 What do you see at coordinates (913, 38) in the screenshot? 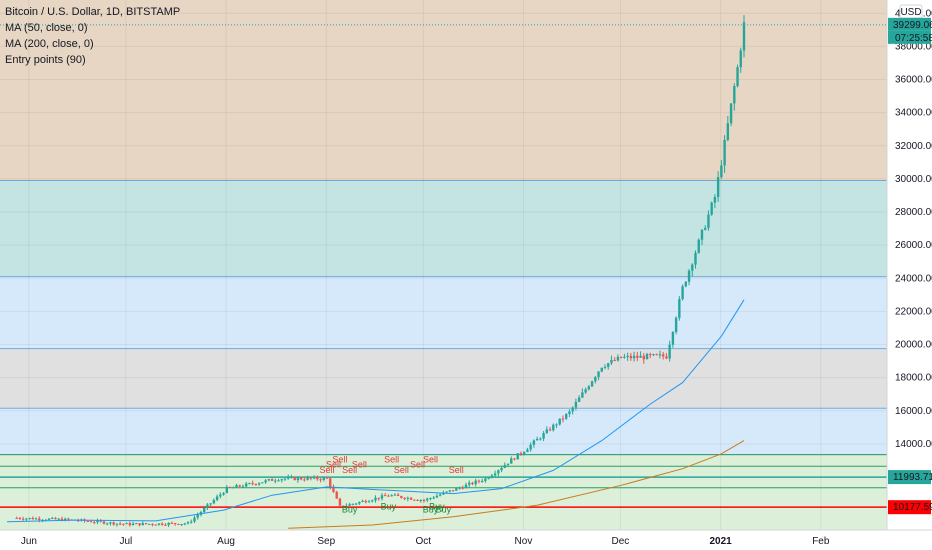
I see `countdown-label: 07:25:58` at bounding box center [913, 38].